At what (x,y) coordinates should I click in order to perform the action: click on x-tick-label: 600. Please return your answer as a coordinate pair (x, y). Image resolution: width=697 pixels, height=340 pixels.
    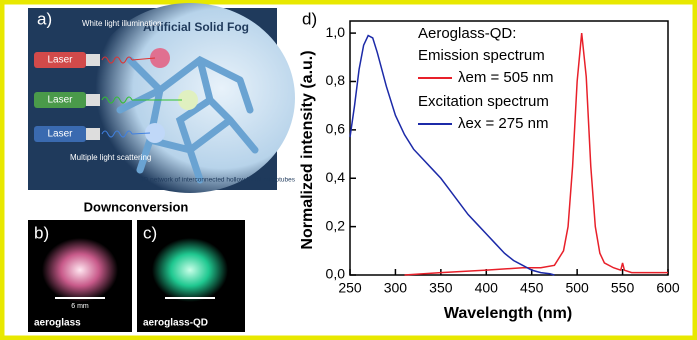
    Looking at the image, I should click on (668, 288).